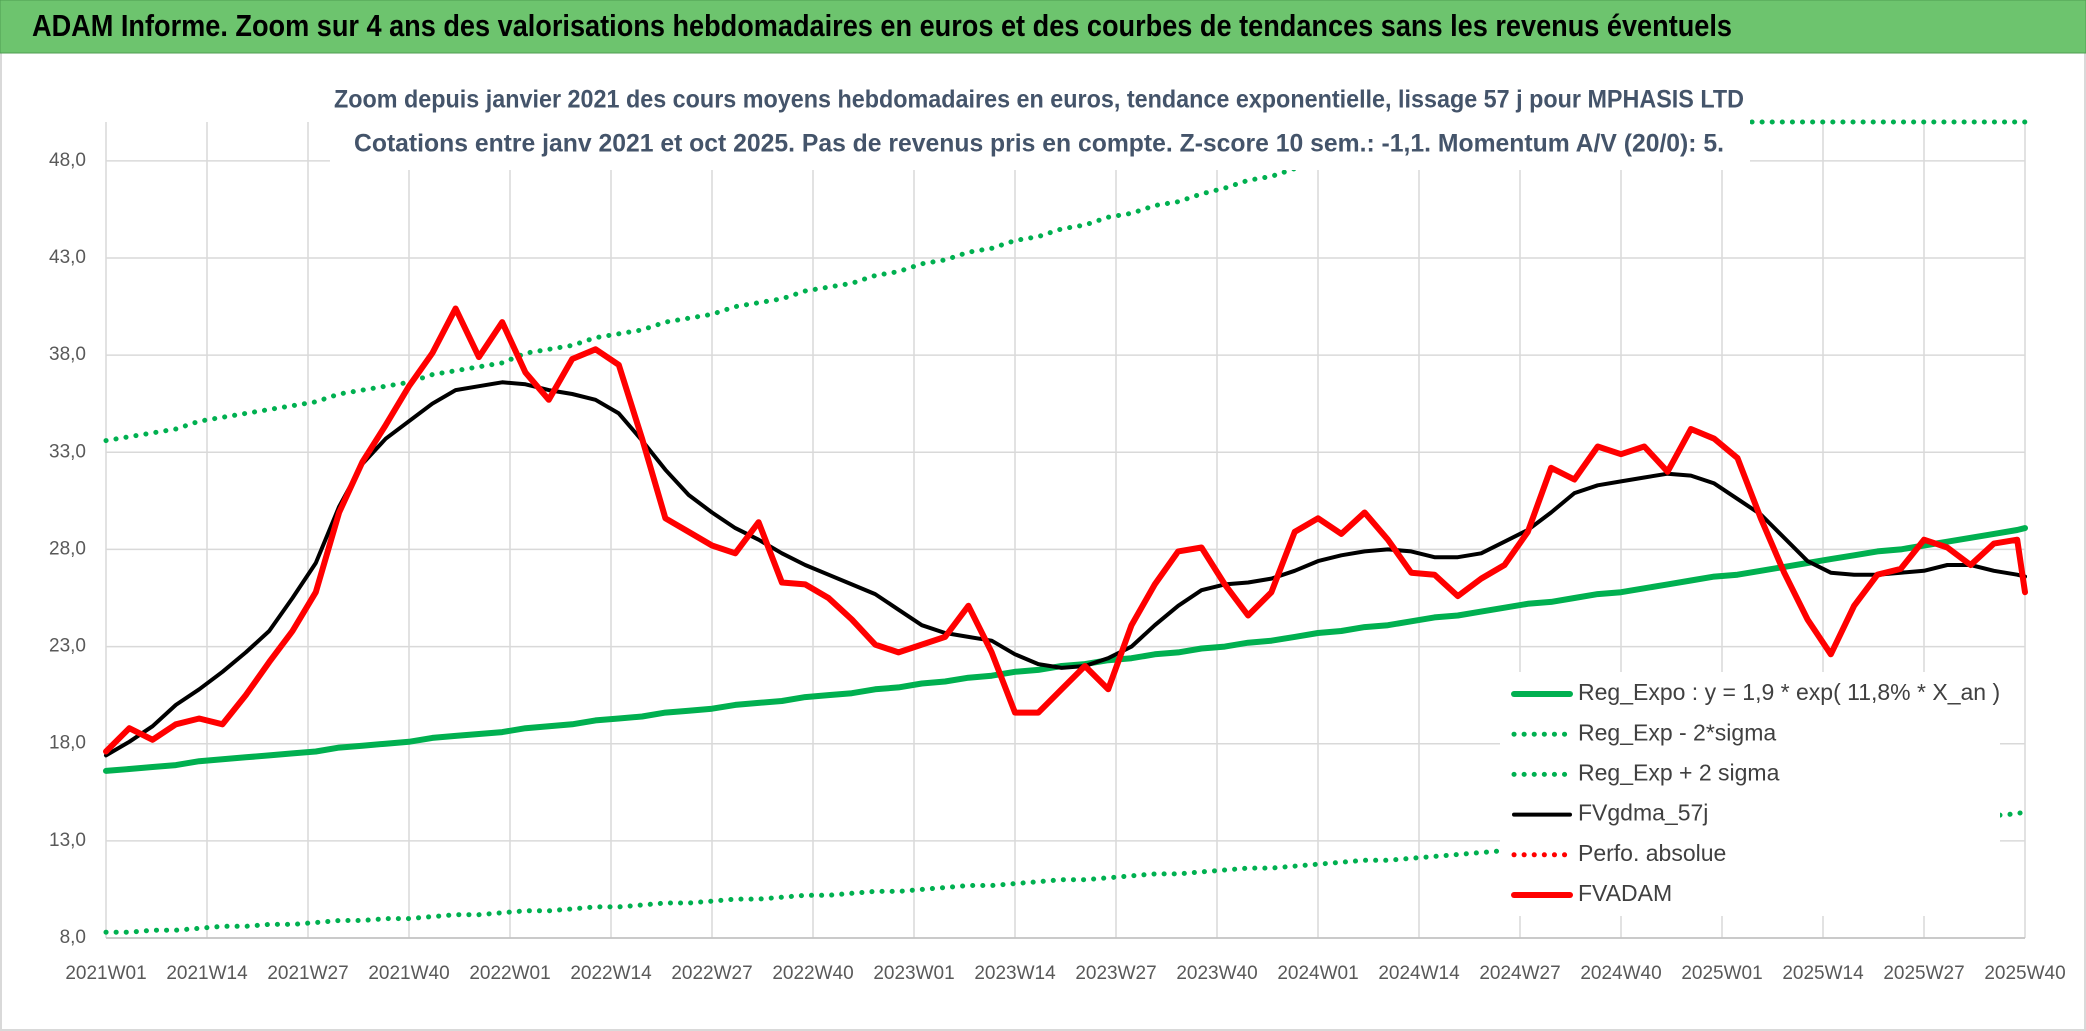  What do you see at coordinates (67, 743) in the screenshot?
I see `y-tick-label: 18,0` at bounding box center [67, 743].